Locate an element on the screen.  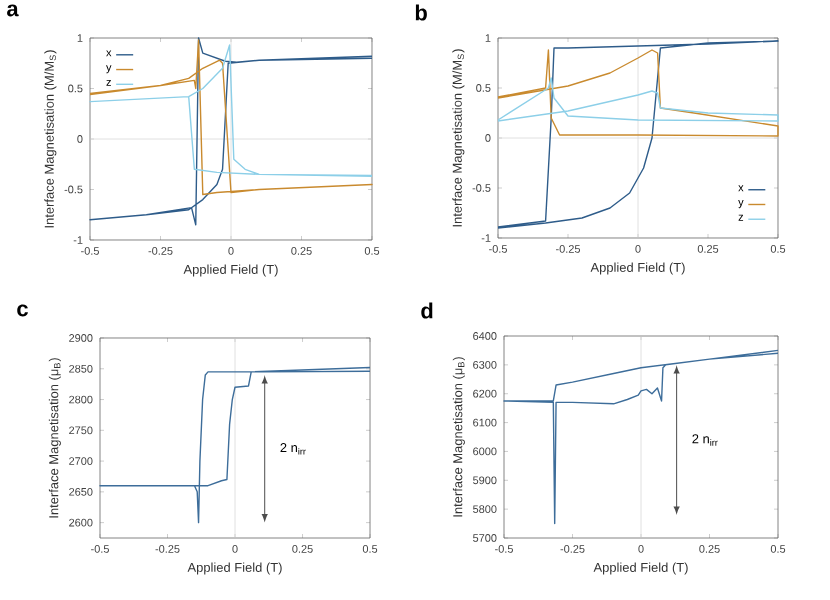
chart-title: c is located at coordinates (22, 310).